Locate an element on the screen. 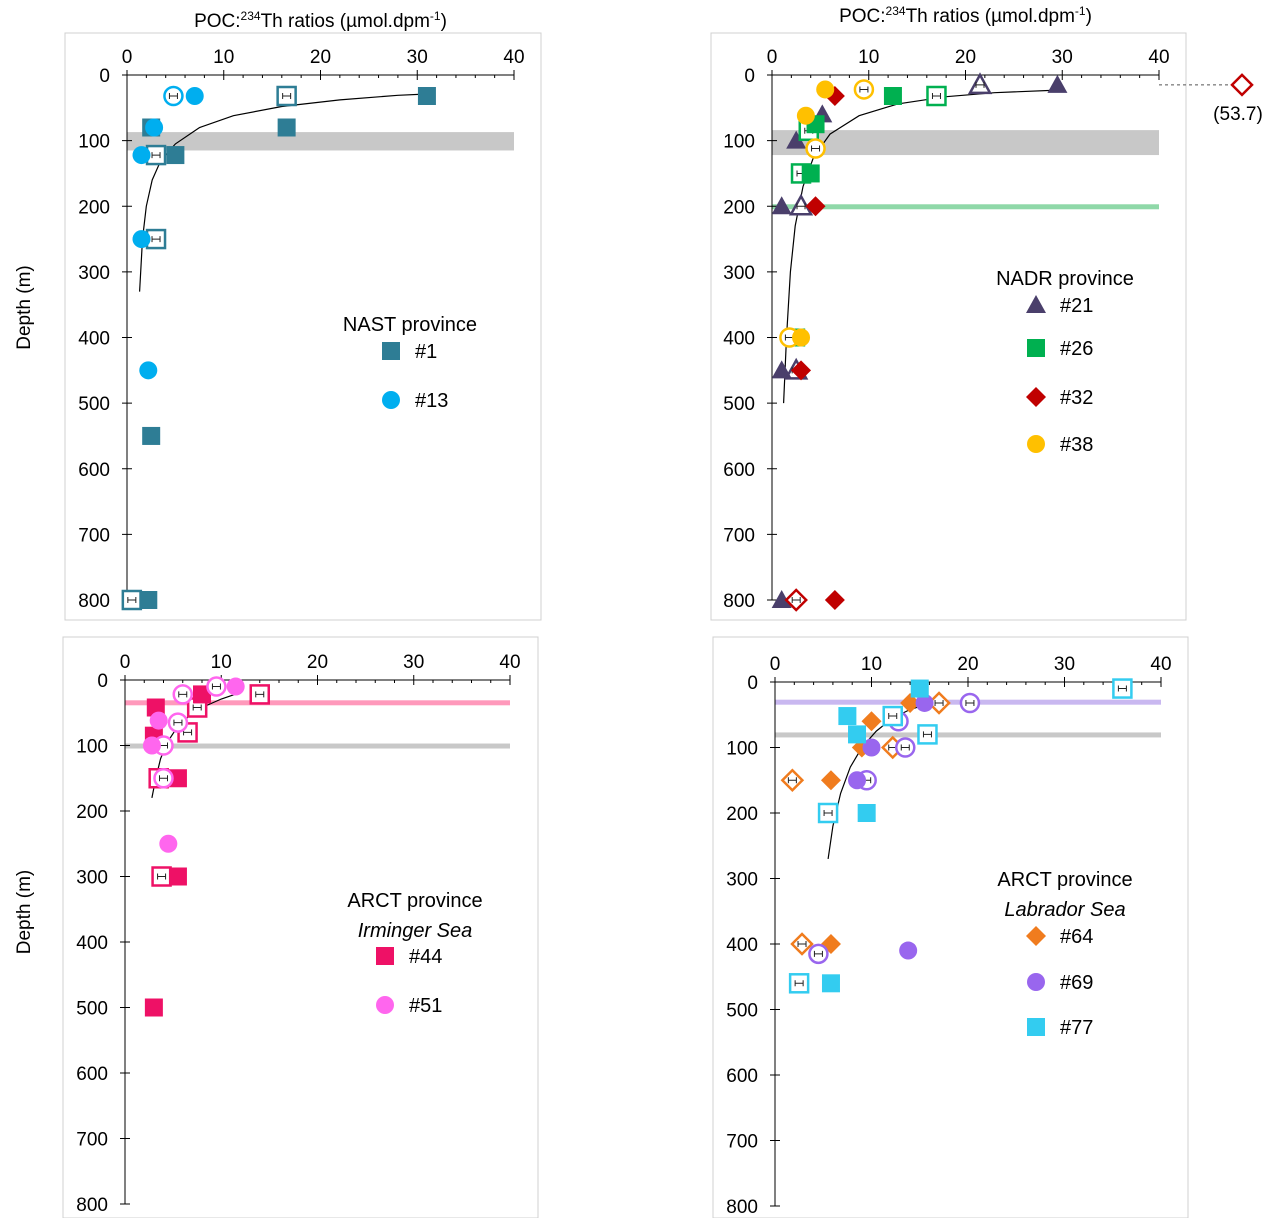 The image size is (1282, 1218). legend-title: Irminger Sea is located at coordinates (415, 931).